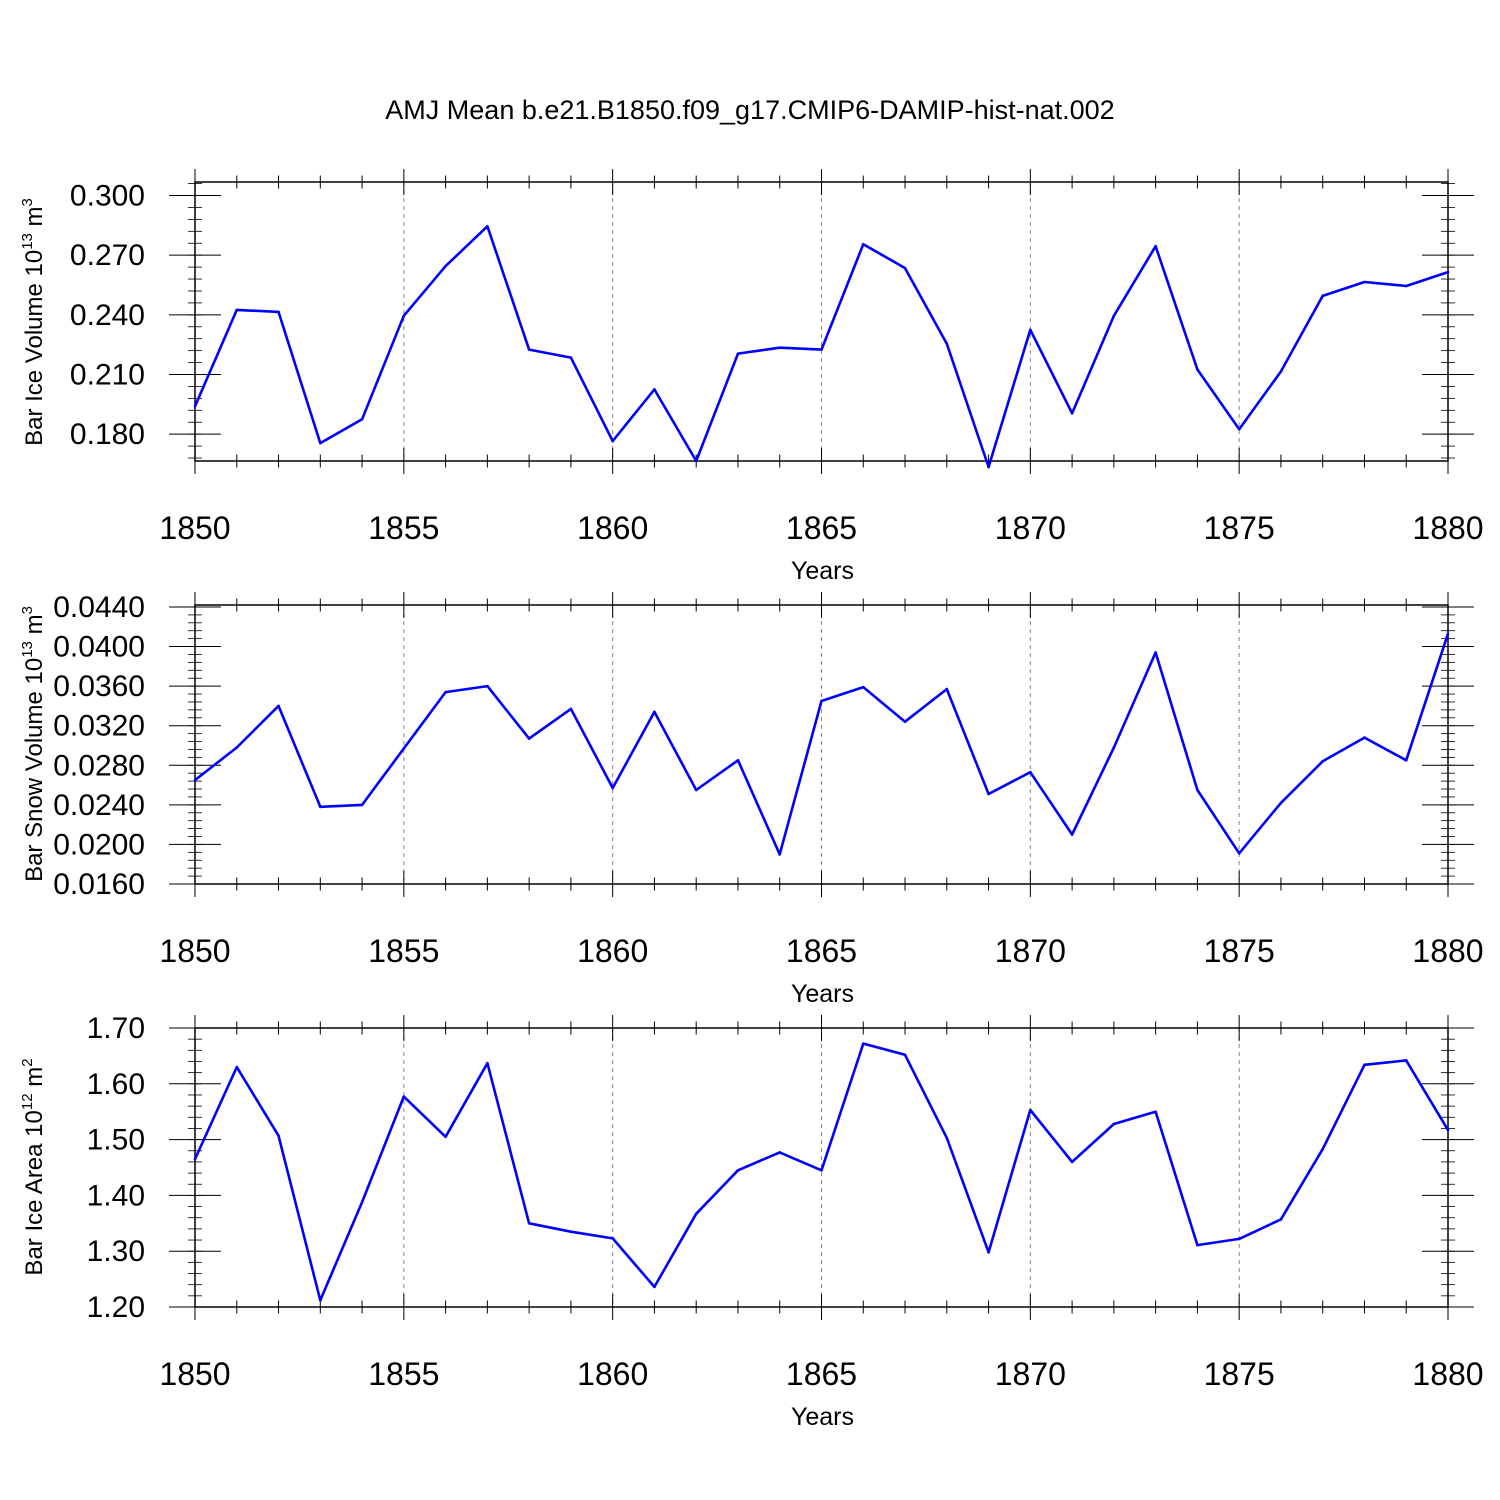  What do you see at coordinates (27, 1101) in the screenshot?
I see `y-axis-label-exponent: 12` at bounding box center [27, 1101].